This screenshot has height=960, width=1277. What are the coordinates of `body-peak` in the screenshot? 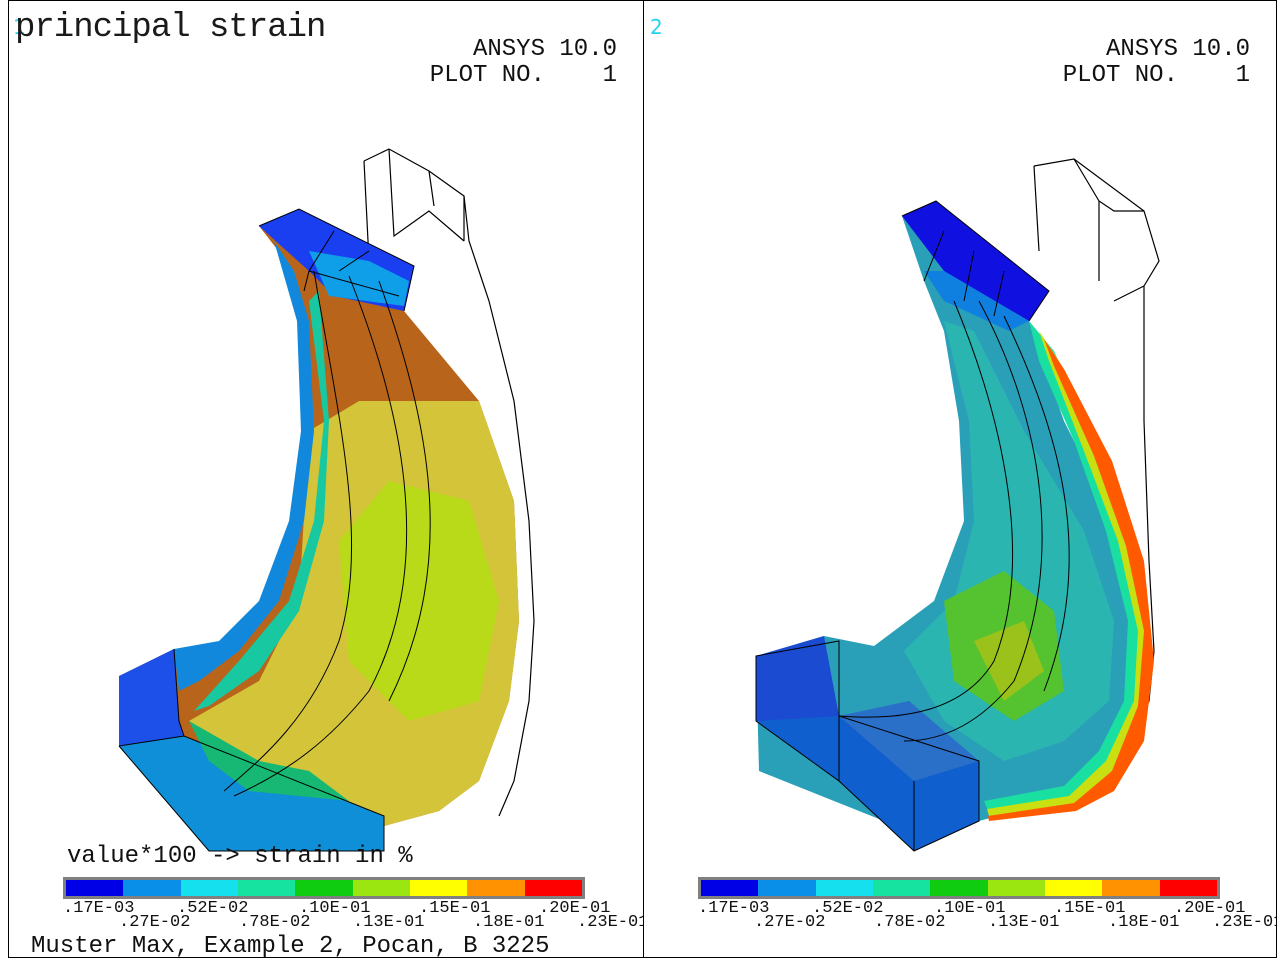 It's located at (419, 601).